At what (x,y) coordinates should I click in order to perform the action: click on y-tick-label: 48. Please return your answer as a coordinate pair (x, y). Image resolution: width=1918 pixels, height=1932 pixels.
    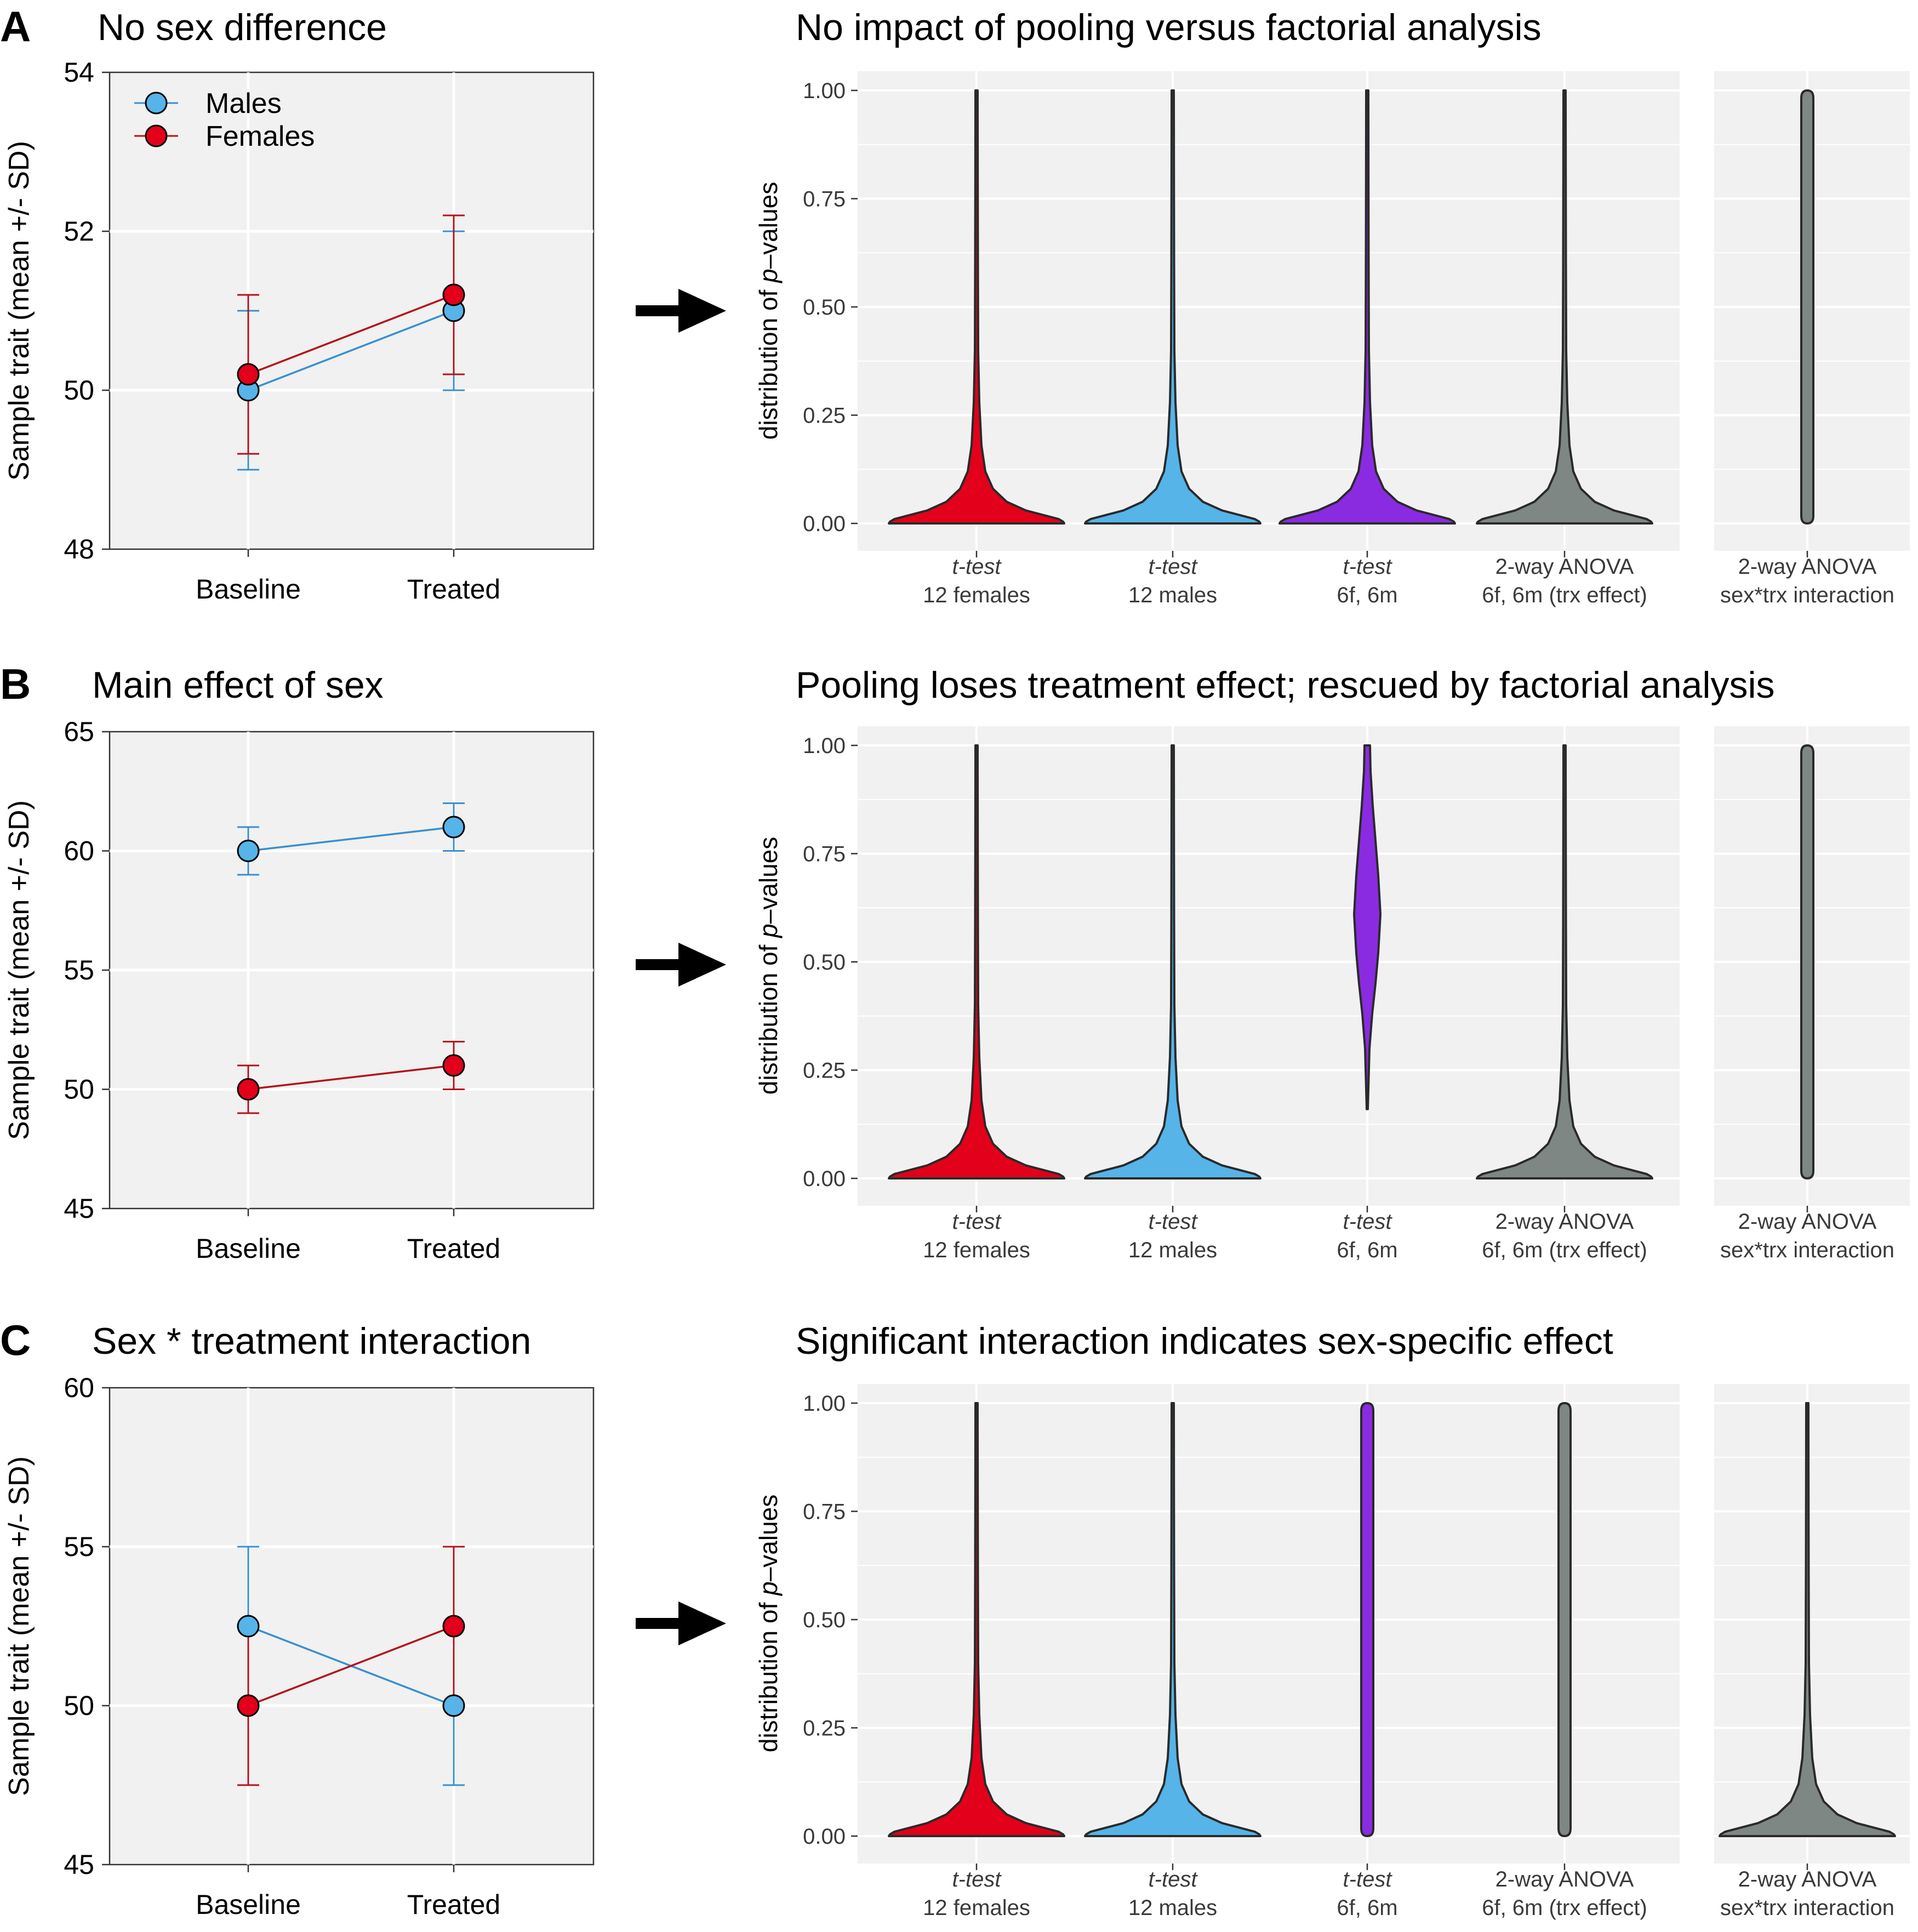
    Looking at the image, I should click on (79, 549).